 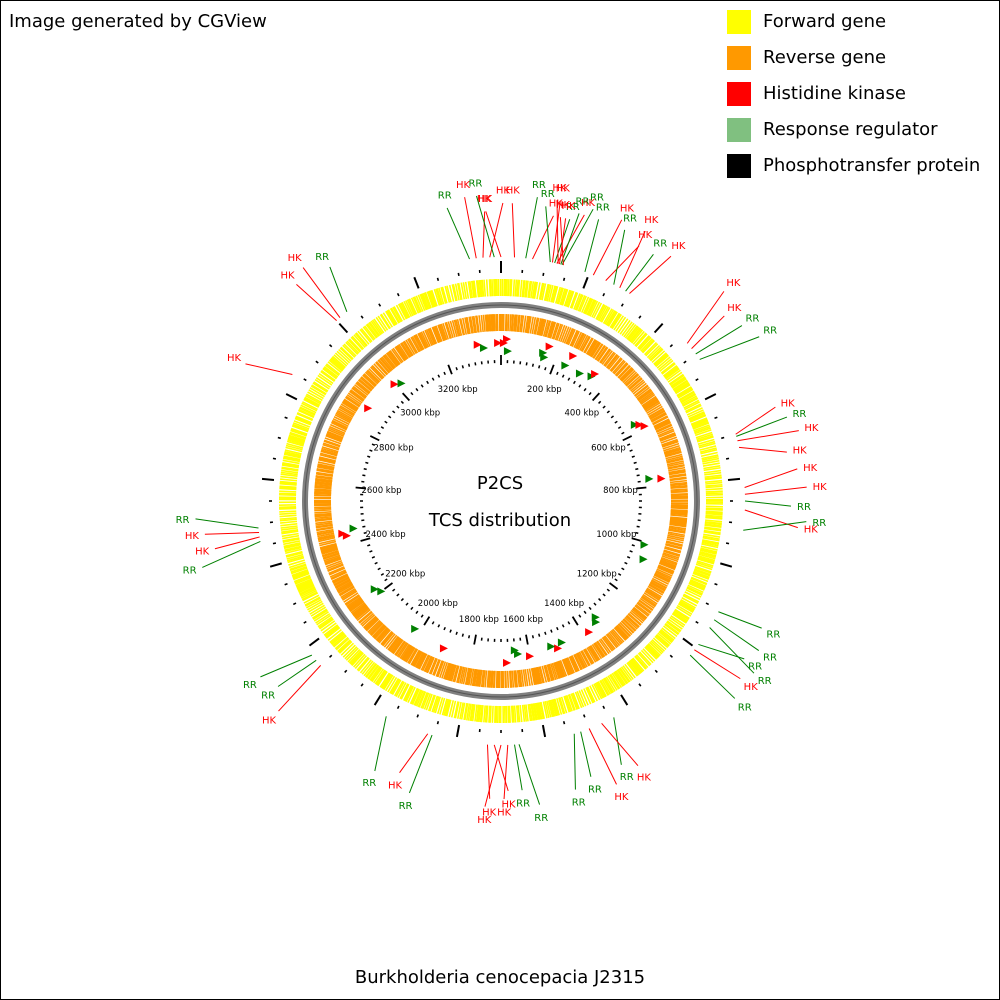 I want to click on rr-callout-line, so click(x=592, y=246).